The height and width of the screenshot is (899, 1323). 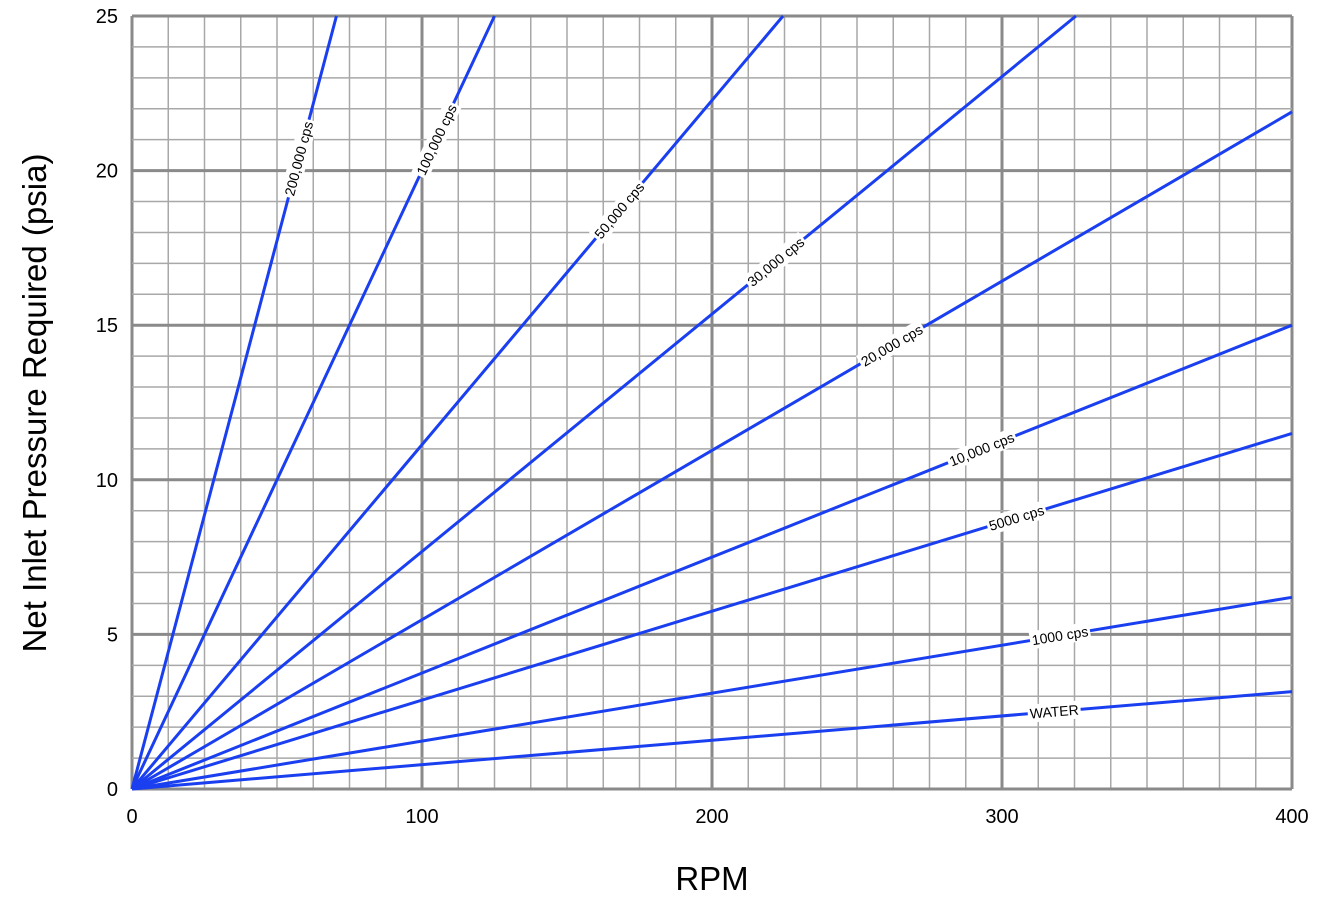 What do you see at coordinates (107, 403) in the screenshot?
I see `y-axis-ticks: 0 5 10 15 20 25` at bounding box center [107, 403].